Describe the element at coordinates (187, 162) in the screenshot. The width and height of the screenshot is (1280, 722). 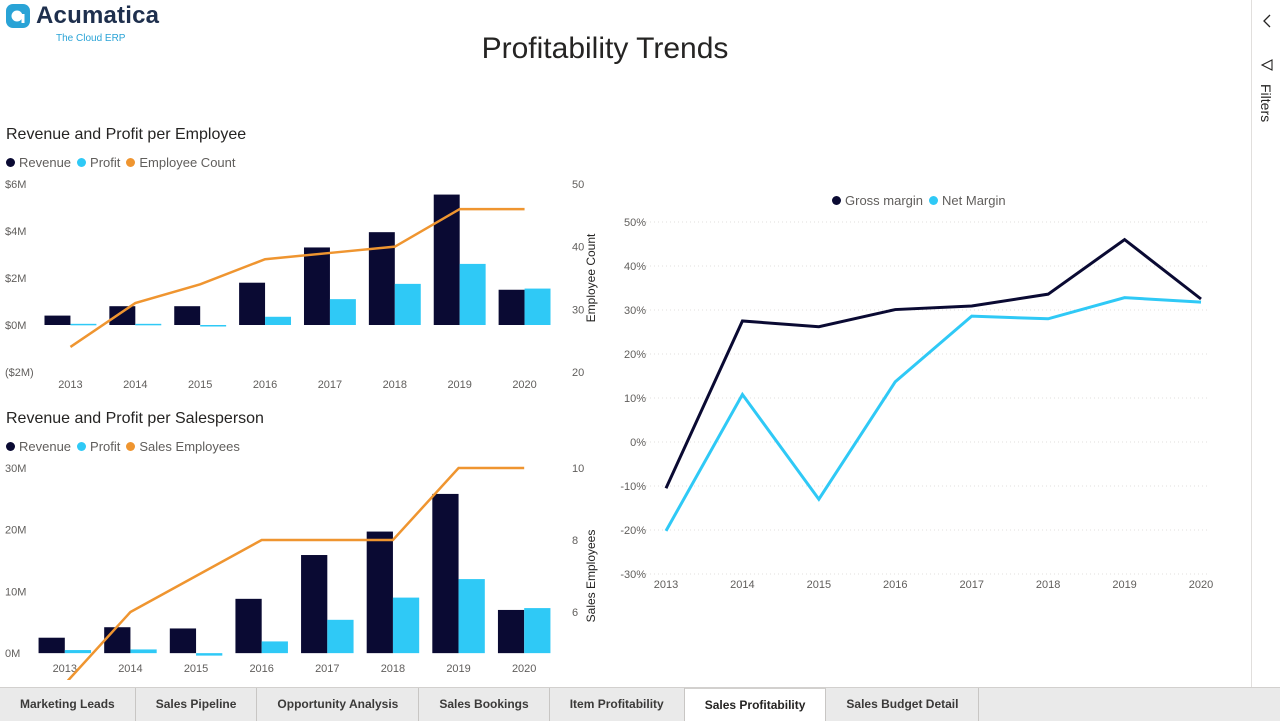
I see `chart1-legend-count-label: Employee Count` at that location.